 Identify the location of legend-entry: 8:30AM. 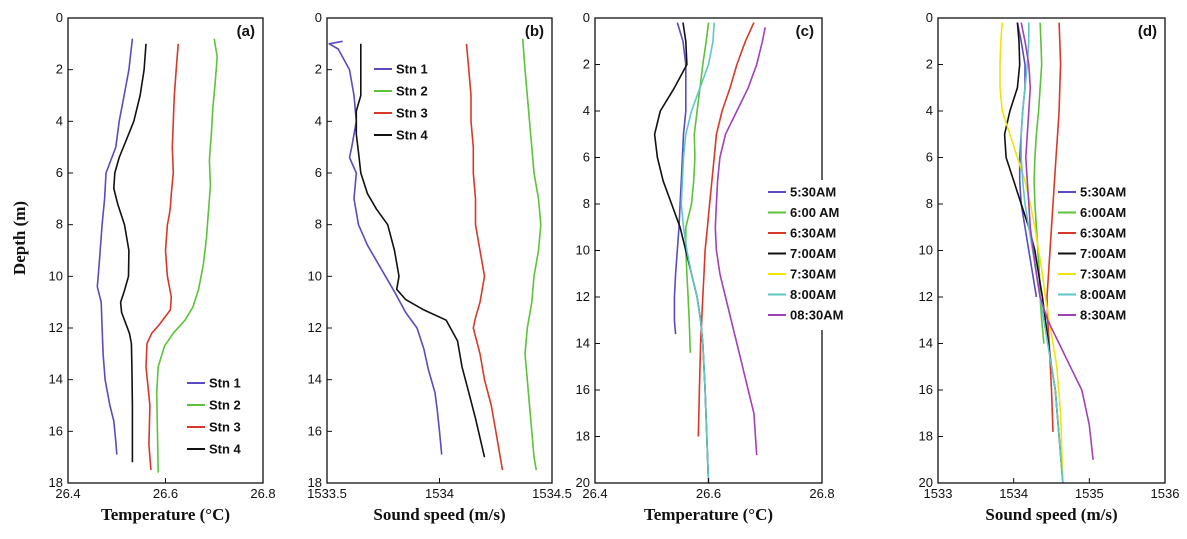
(1103, 315).